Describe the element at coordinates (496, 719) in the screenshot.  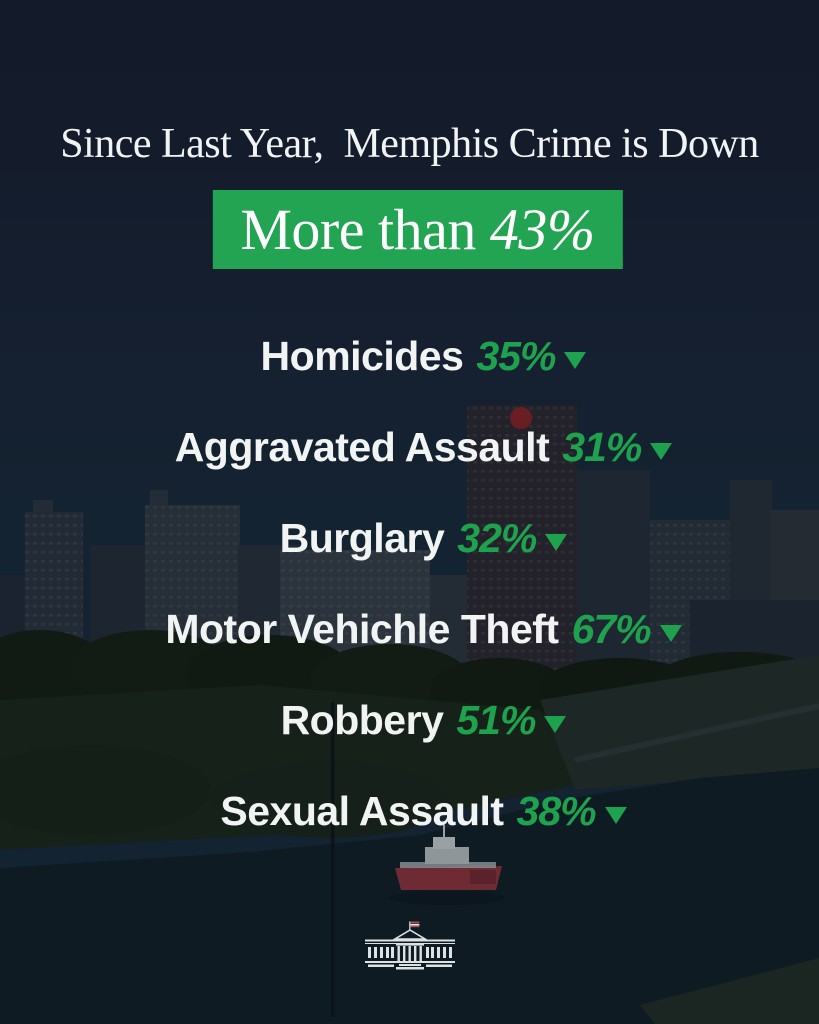
I see `stat-value: 51%` at that location.